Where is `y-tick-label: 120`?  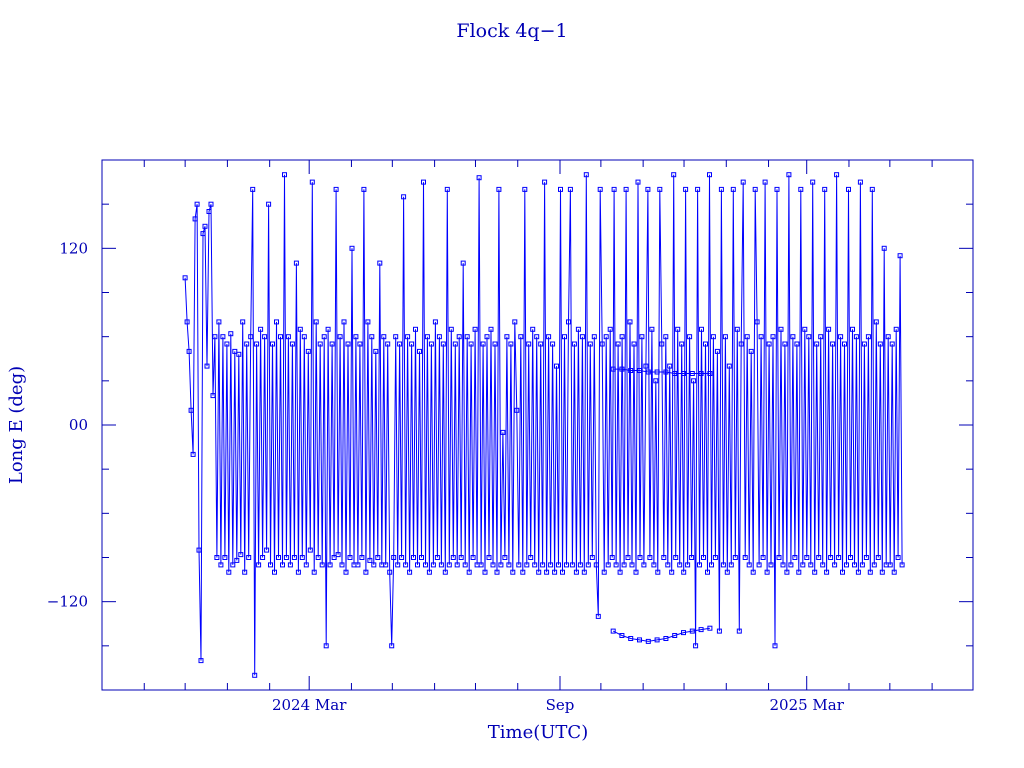
y-tick-label: 120 is located at coordinates (73, 248).